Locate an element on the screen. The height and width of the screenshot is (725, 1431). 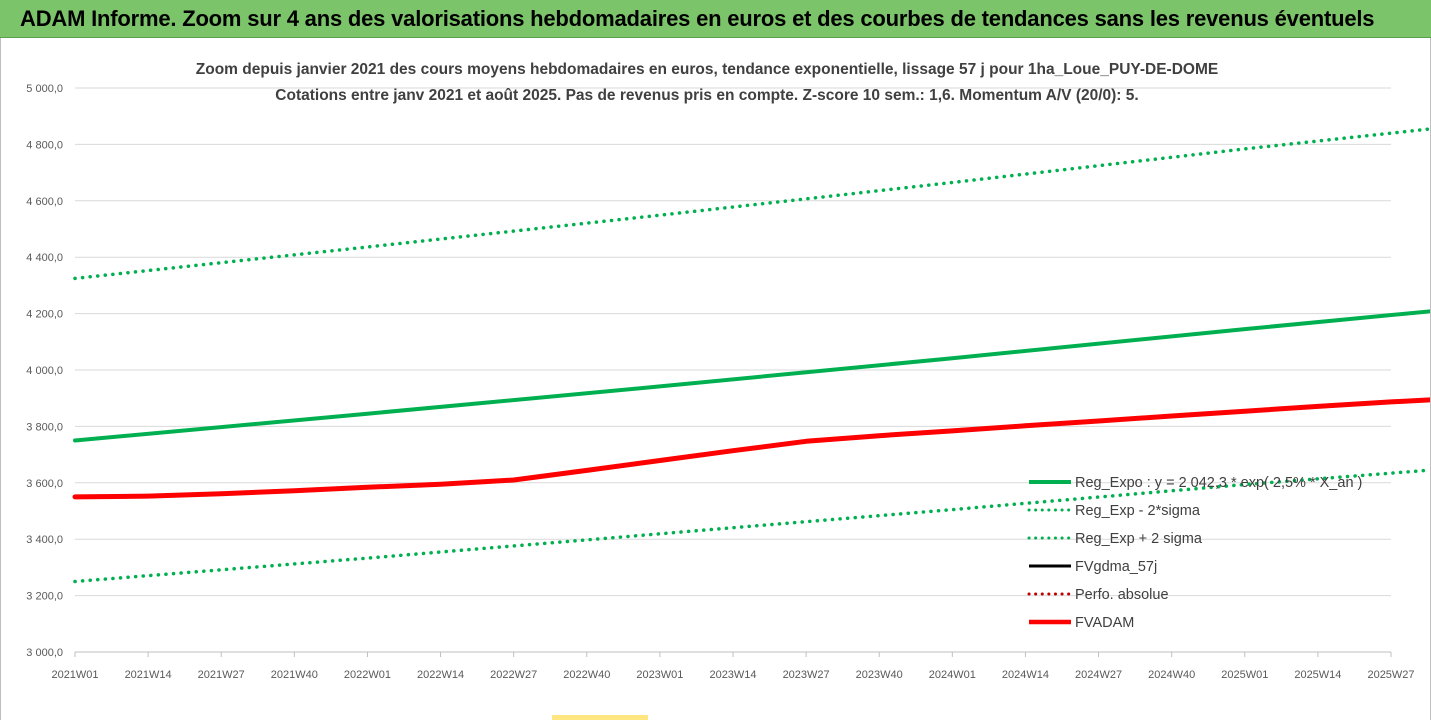
x-tick-label: 2023W01 is located at coordinates (659, 675).